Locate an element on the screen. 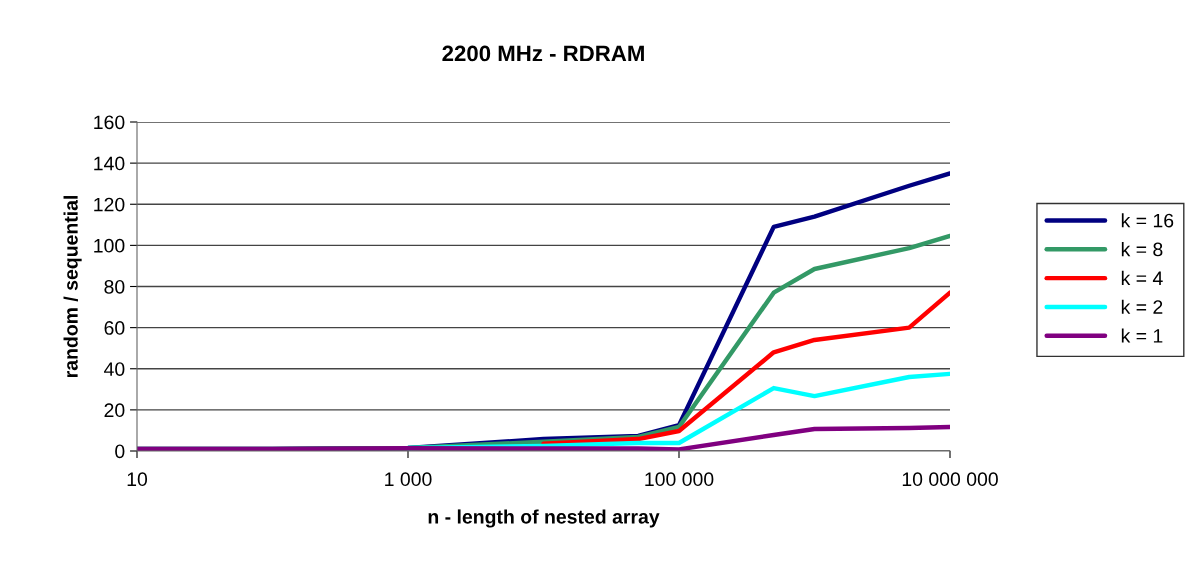 The height and width of the screenshot is (562, 1187). legend-label: k = 1 is located at coordinates (1142, 335).